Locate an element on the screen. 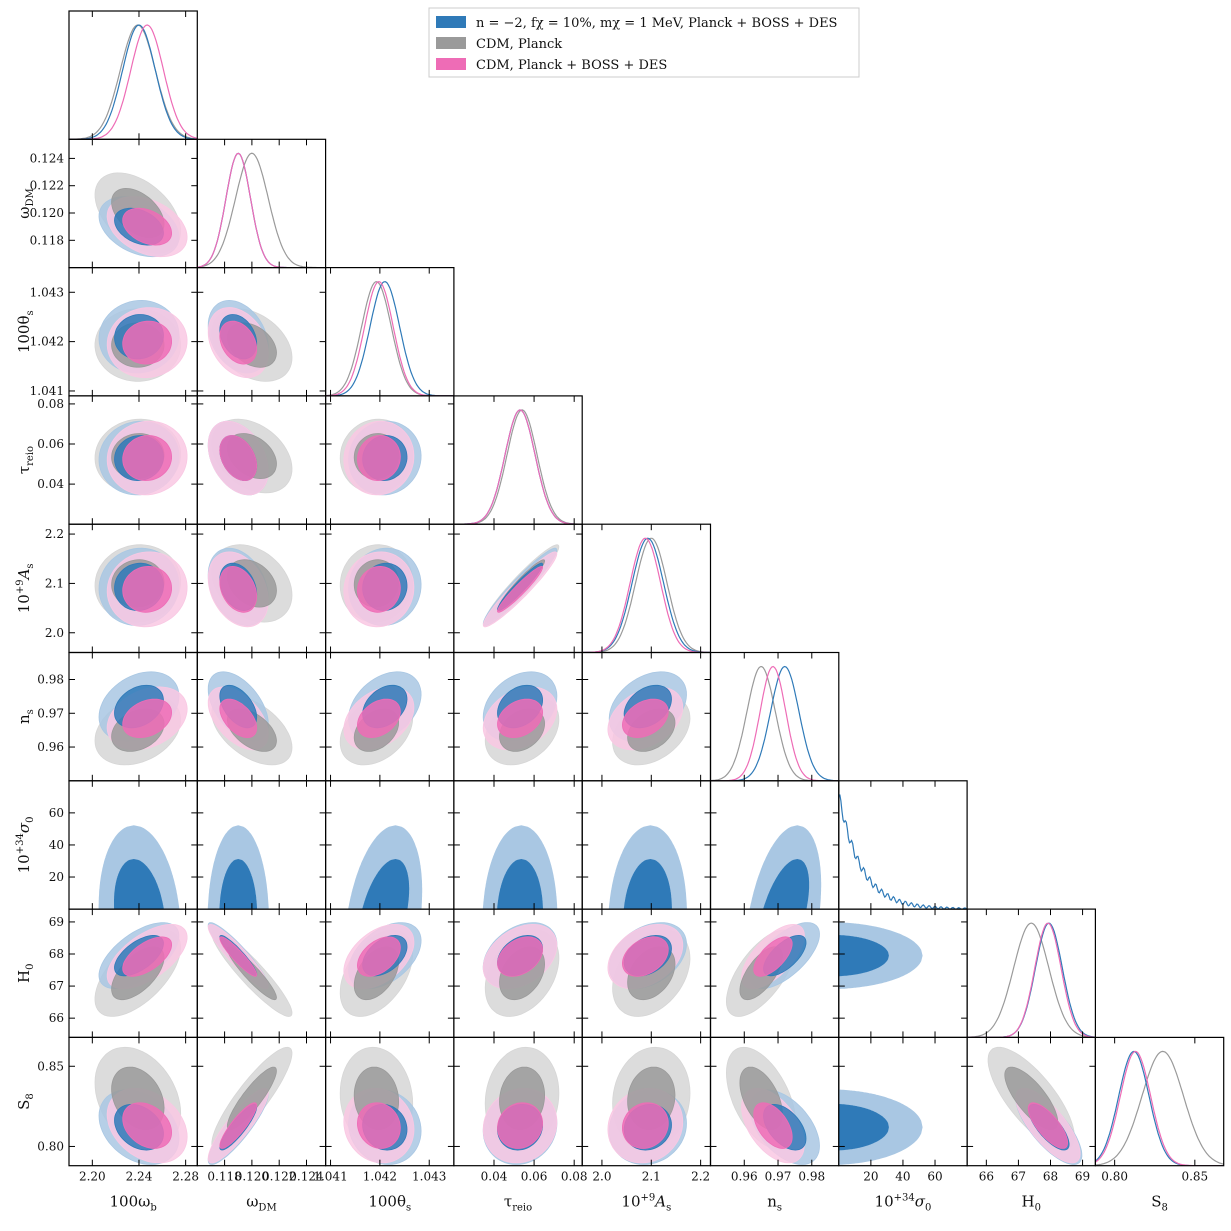  panel-tau-wb: 0.04 0.06 0.08 τreio is located at coordinates (106, 460).